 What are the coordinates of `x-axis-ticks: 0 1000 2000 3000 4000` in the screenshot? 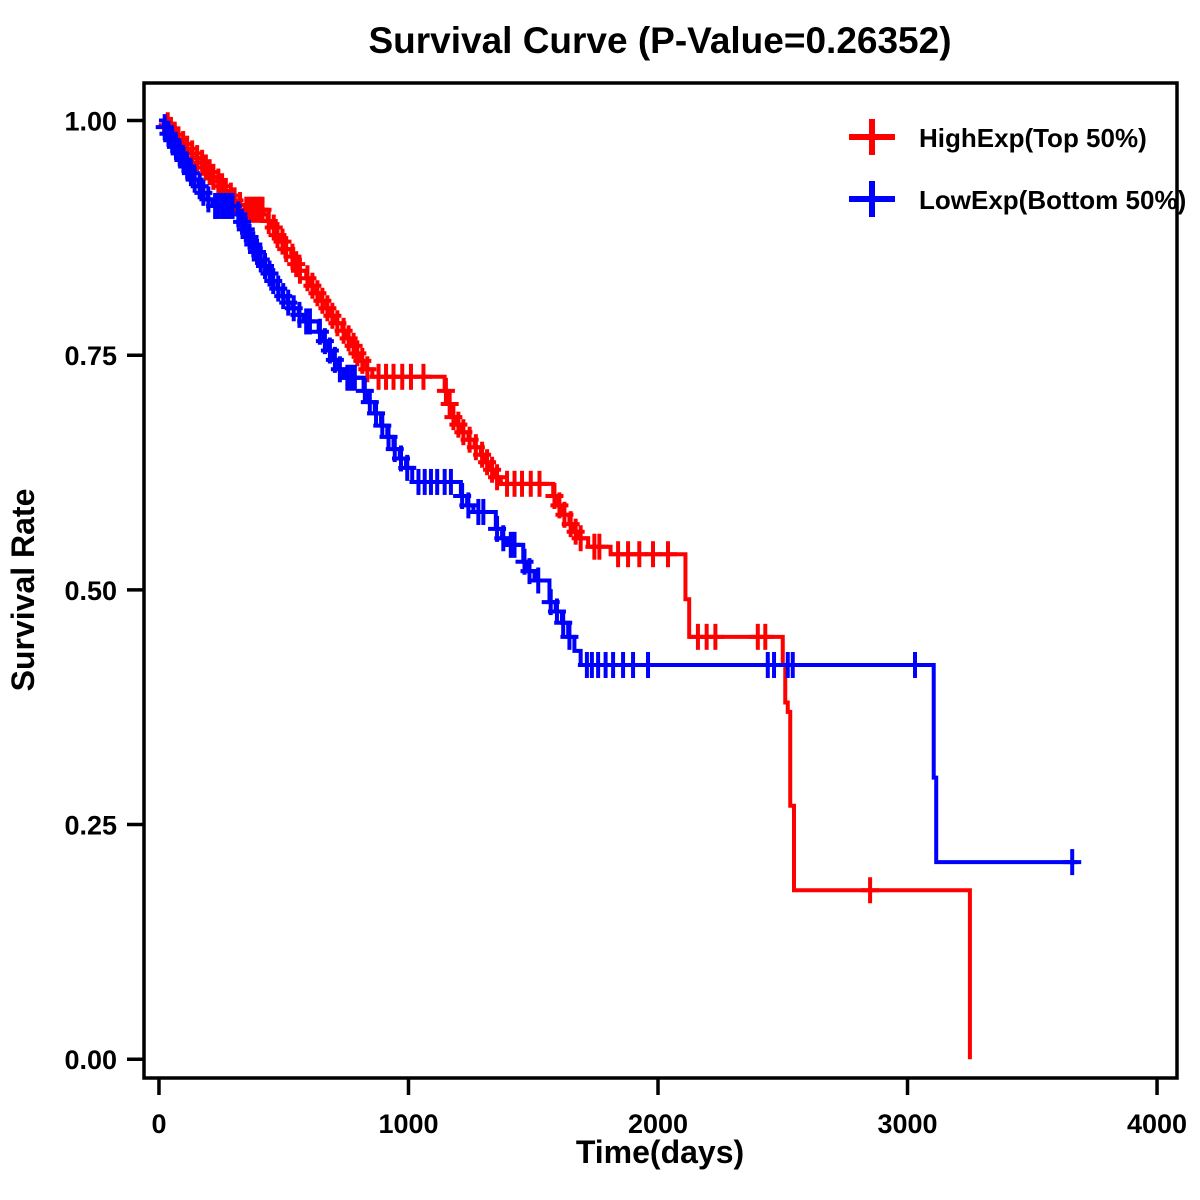 It's located at (669, 1108).